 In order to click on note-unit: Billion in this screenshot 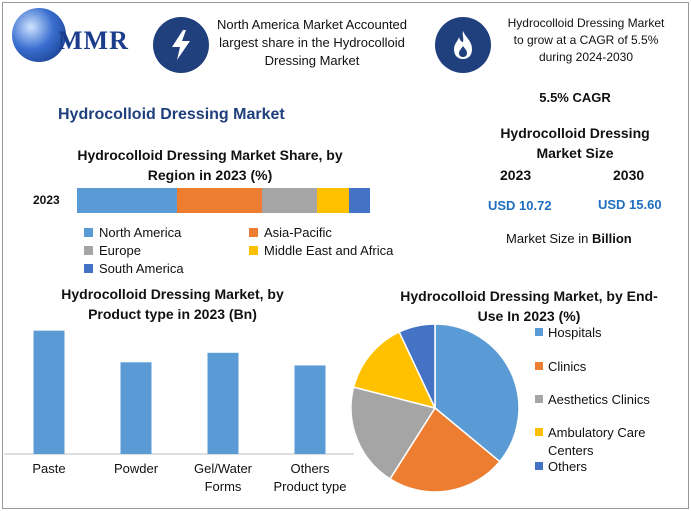, I will do `click(611, 238)`.